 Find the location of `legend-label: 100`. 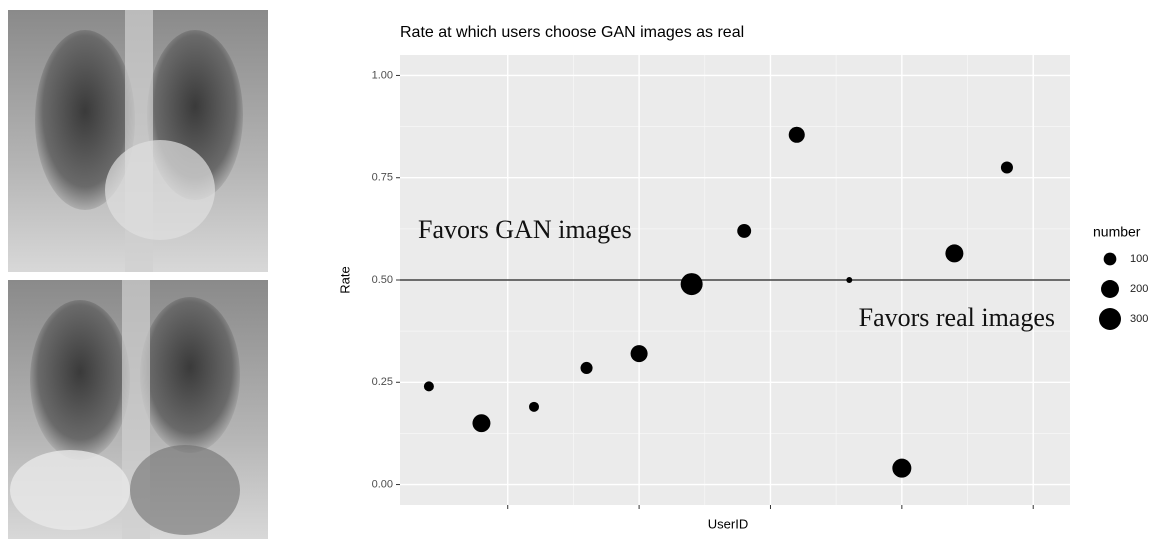

legend-label: 100 is located at coordinates (1139, 259).